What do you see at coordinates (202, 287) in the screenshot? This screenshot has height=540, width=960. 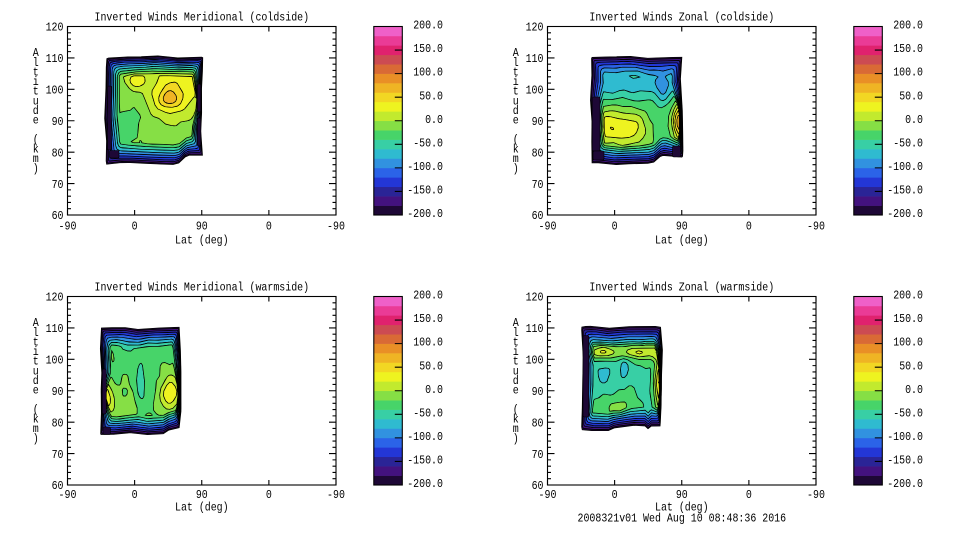 I see `svg-text:Inverted Winds Meridional (war: Inverted Winds Meridional (warmside)` at bounding box center [202, 287].